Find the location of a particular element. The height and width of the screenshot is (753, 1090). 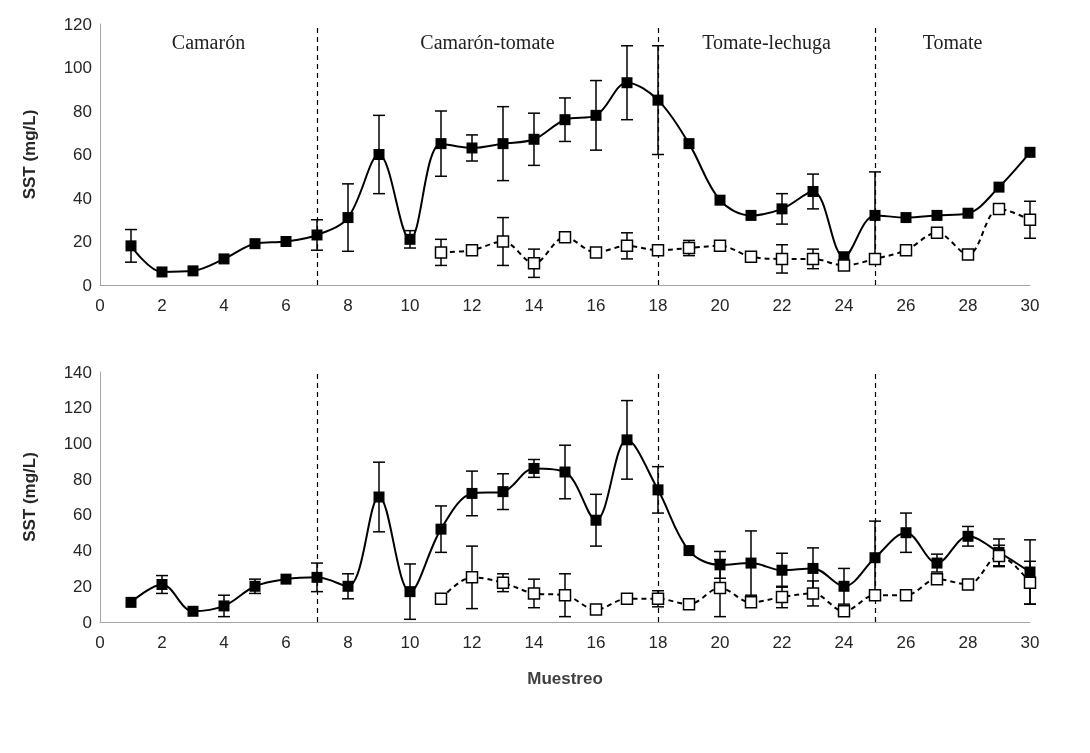

x-tick-label: 14 is located at coordinates (534, 305).